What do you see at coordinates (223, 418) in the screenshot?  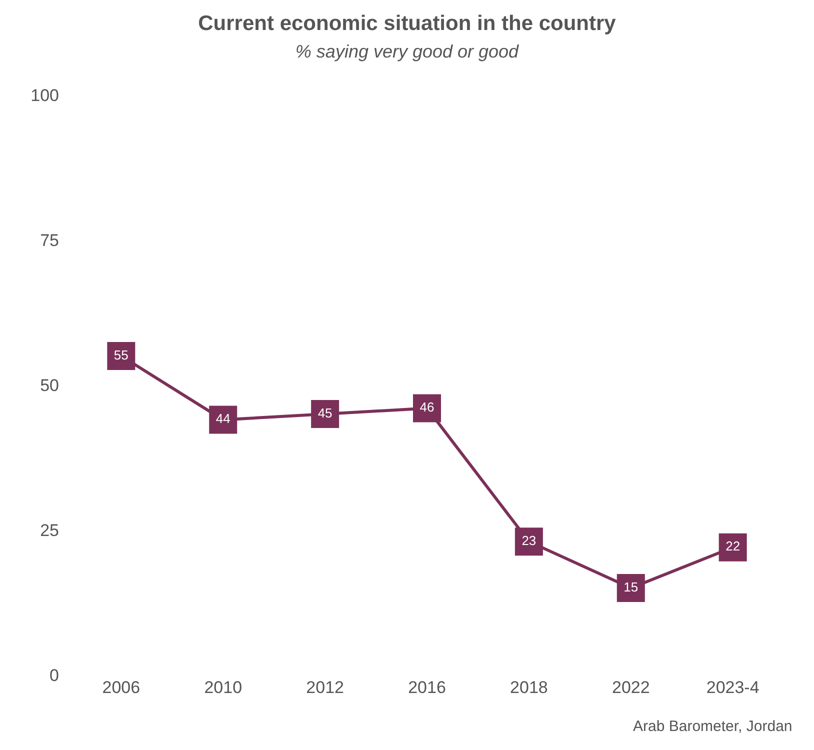 I see `data-label: 44` at bounding box center [223, 418].